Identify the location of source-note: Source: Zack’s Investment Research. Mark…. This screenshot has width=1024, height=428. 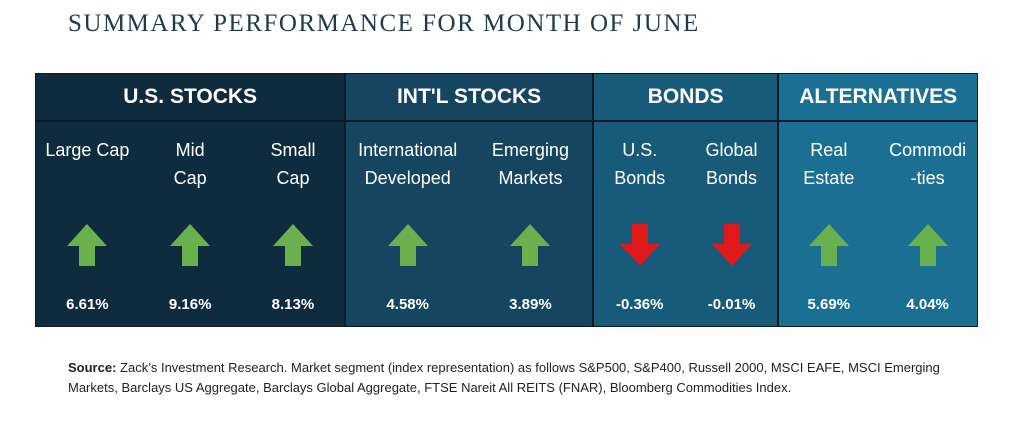
(508, 378).